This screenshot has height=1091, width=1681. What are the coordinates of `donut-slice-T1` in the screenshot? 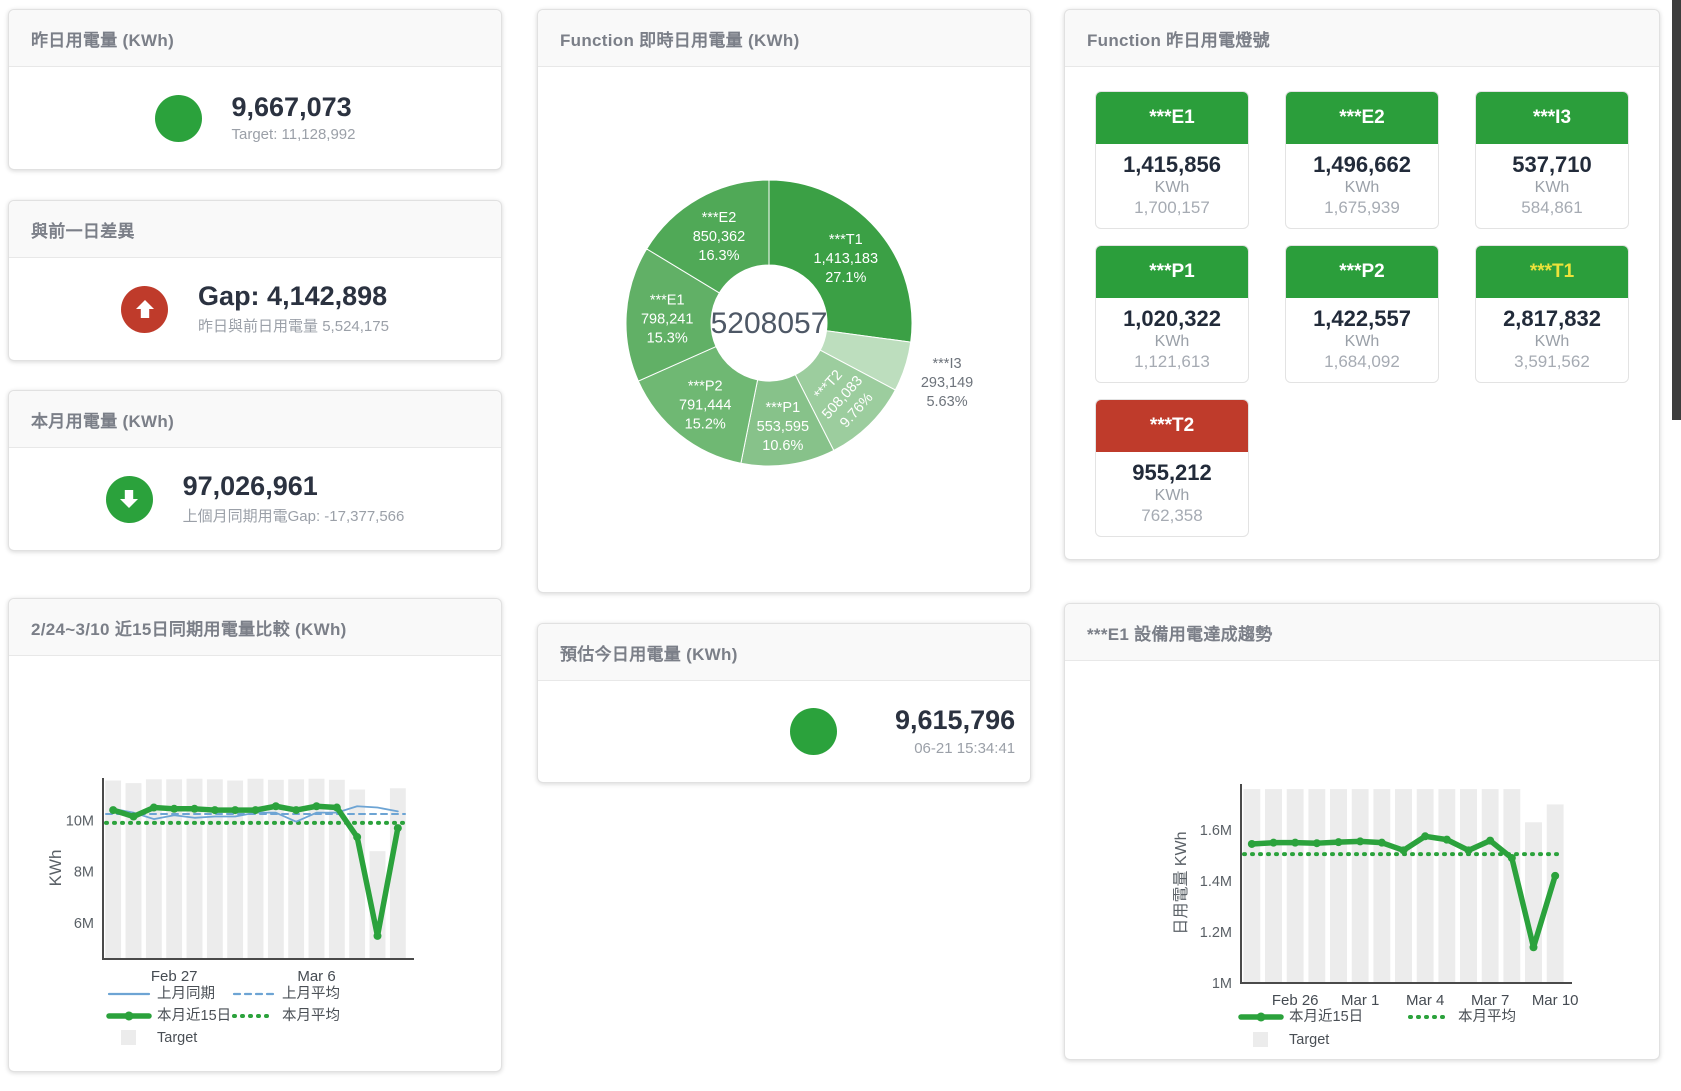 It's located at (840, 261).